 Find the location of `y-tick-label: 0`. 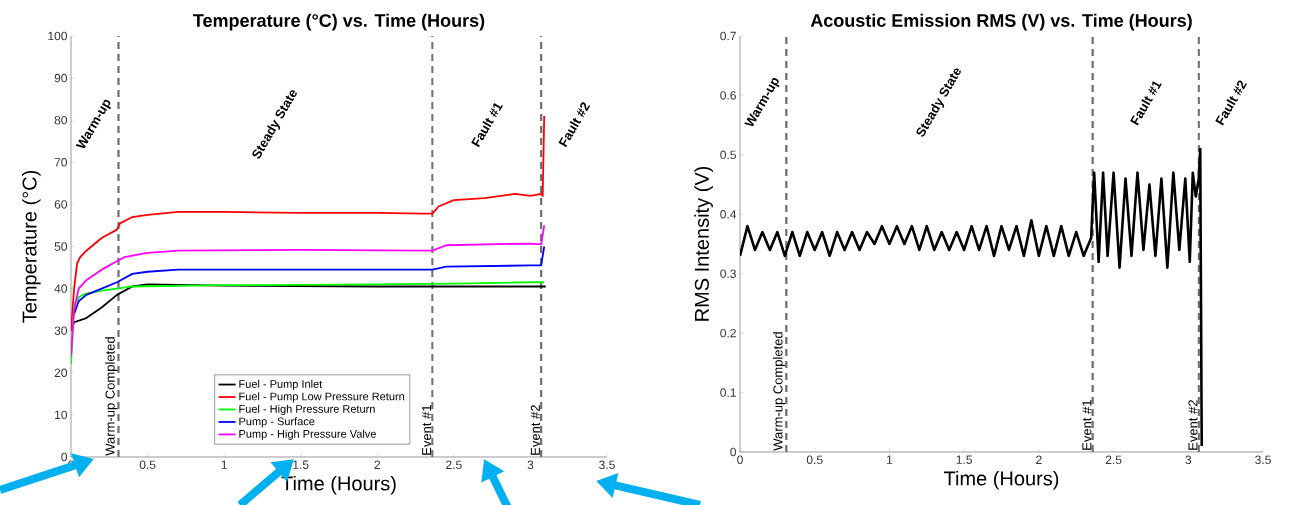

y-tick-label: 0 is located at coordinates (733, 452).